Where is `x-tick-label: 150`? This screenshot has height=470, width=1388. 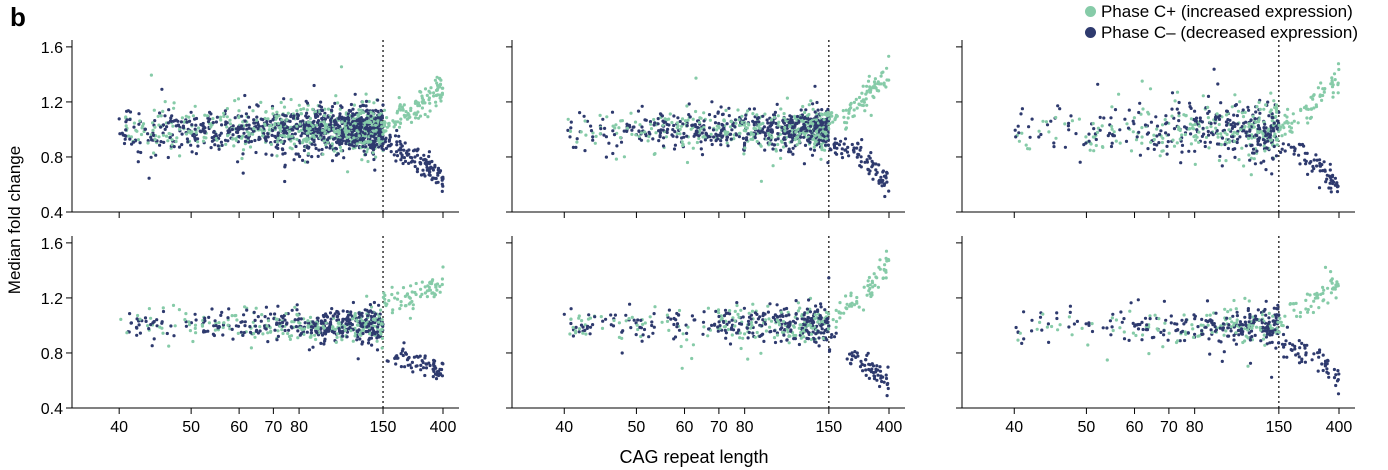
x-tick-label: 150 is located at coordinates (383, 427).